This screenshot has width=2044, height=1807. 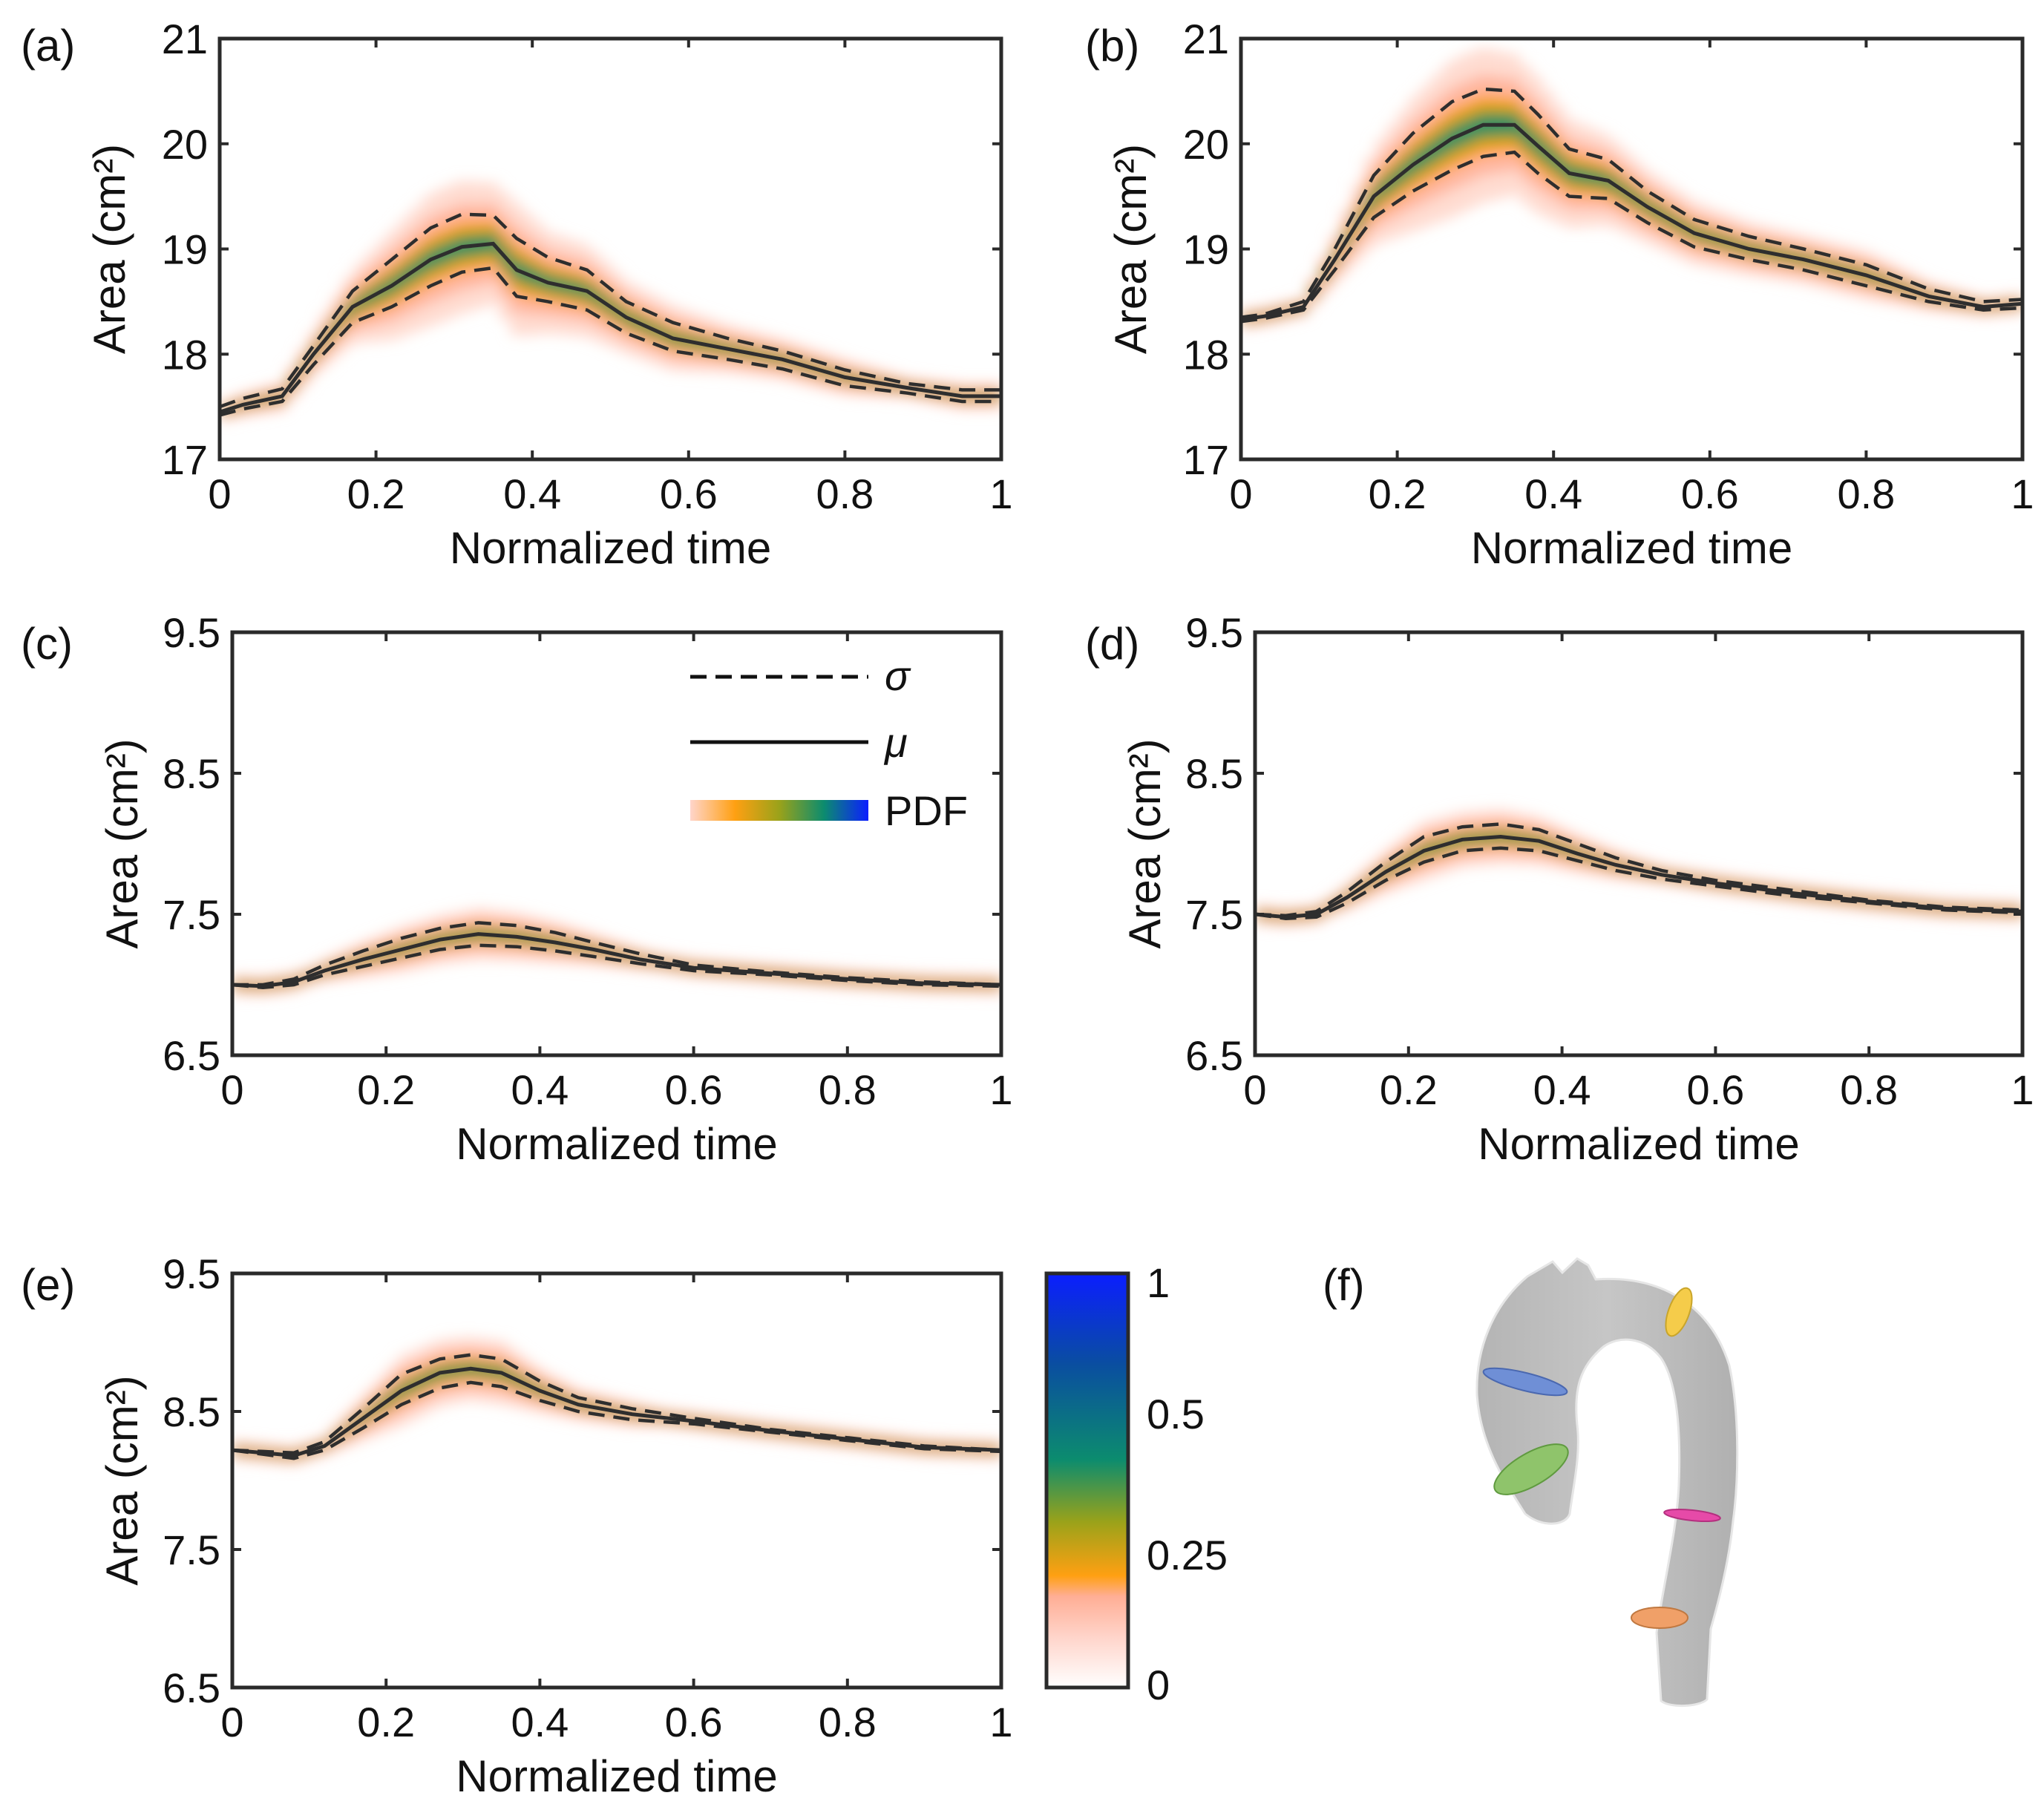 I want to click on aorta-diagram: (f), so click(x=1531, y=1483).